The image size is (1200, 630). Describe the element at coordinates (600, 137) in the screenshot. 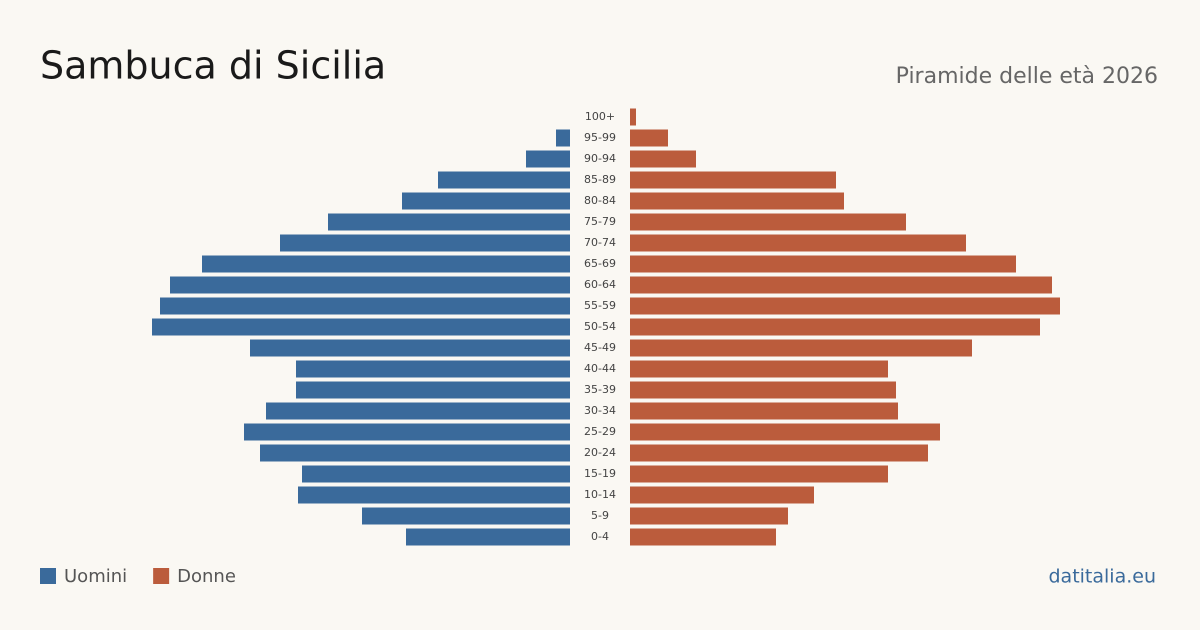

I see `age-label: 95-99` at that location.